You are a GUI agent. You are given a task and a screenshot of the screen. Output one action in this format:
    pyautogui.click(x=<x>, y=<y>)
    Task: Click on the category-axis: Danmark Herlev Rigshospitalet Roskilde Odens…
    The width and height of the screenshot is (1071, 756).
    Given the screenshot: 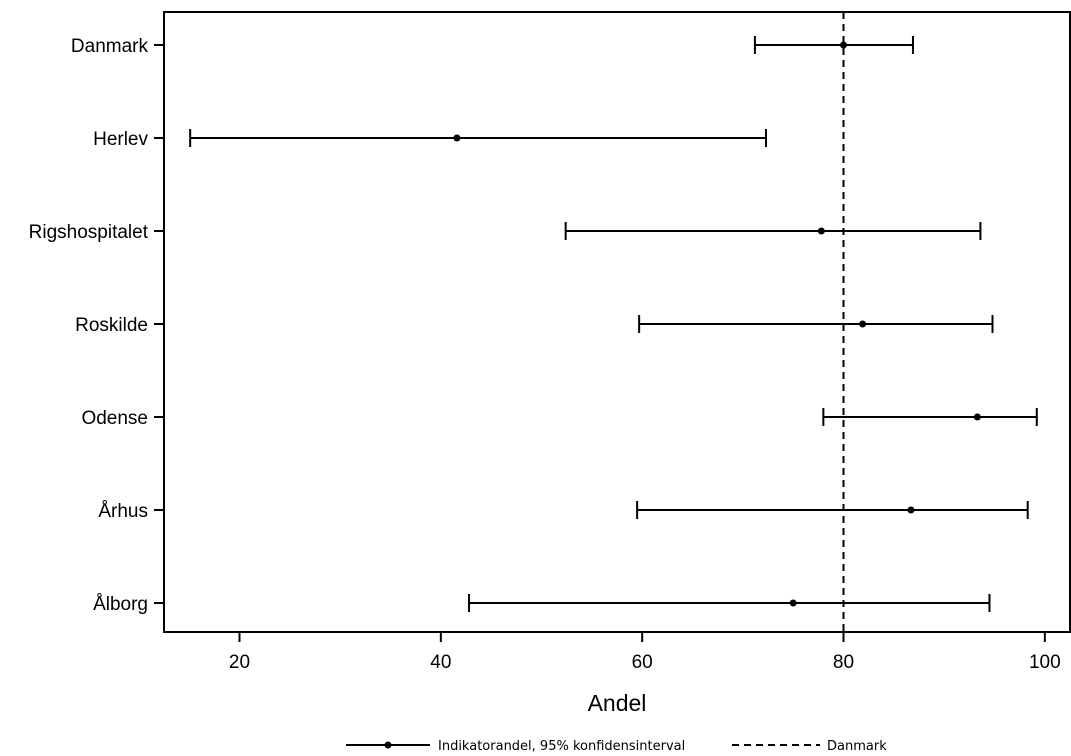 What is the action you would take?
    pyautogui.click(x=96, y=325)
    